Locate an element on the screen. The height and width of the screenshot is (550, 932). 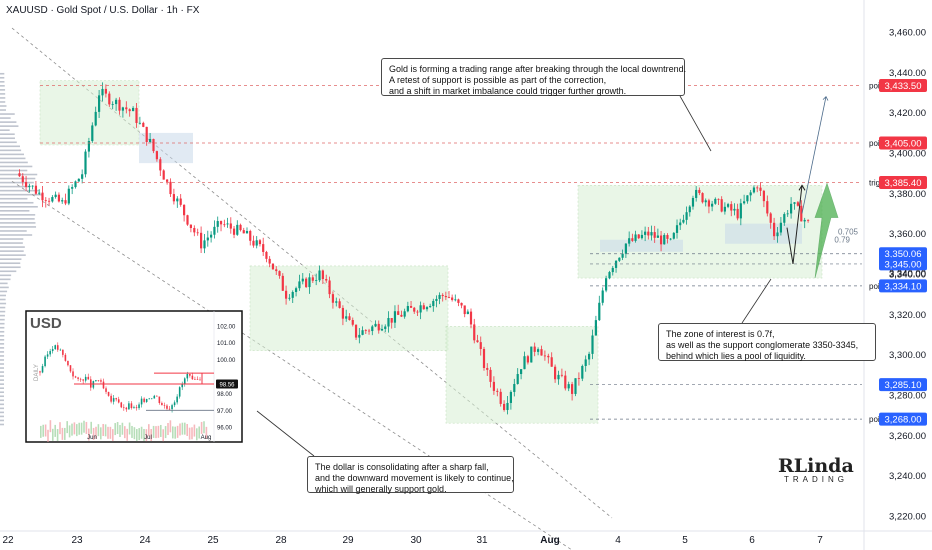
usd-x-tick-label: Jun is located at coordinates (92, 438).